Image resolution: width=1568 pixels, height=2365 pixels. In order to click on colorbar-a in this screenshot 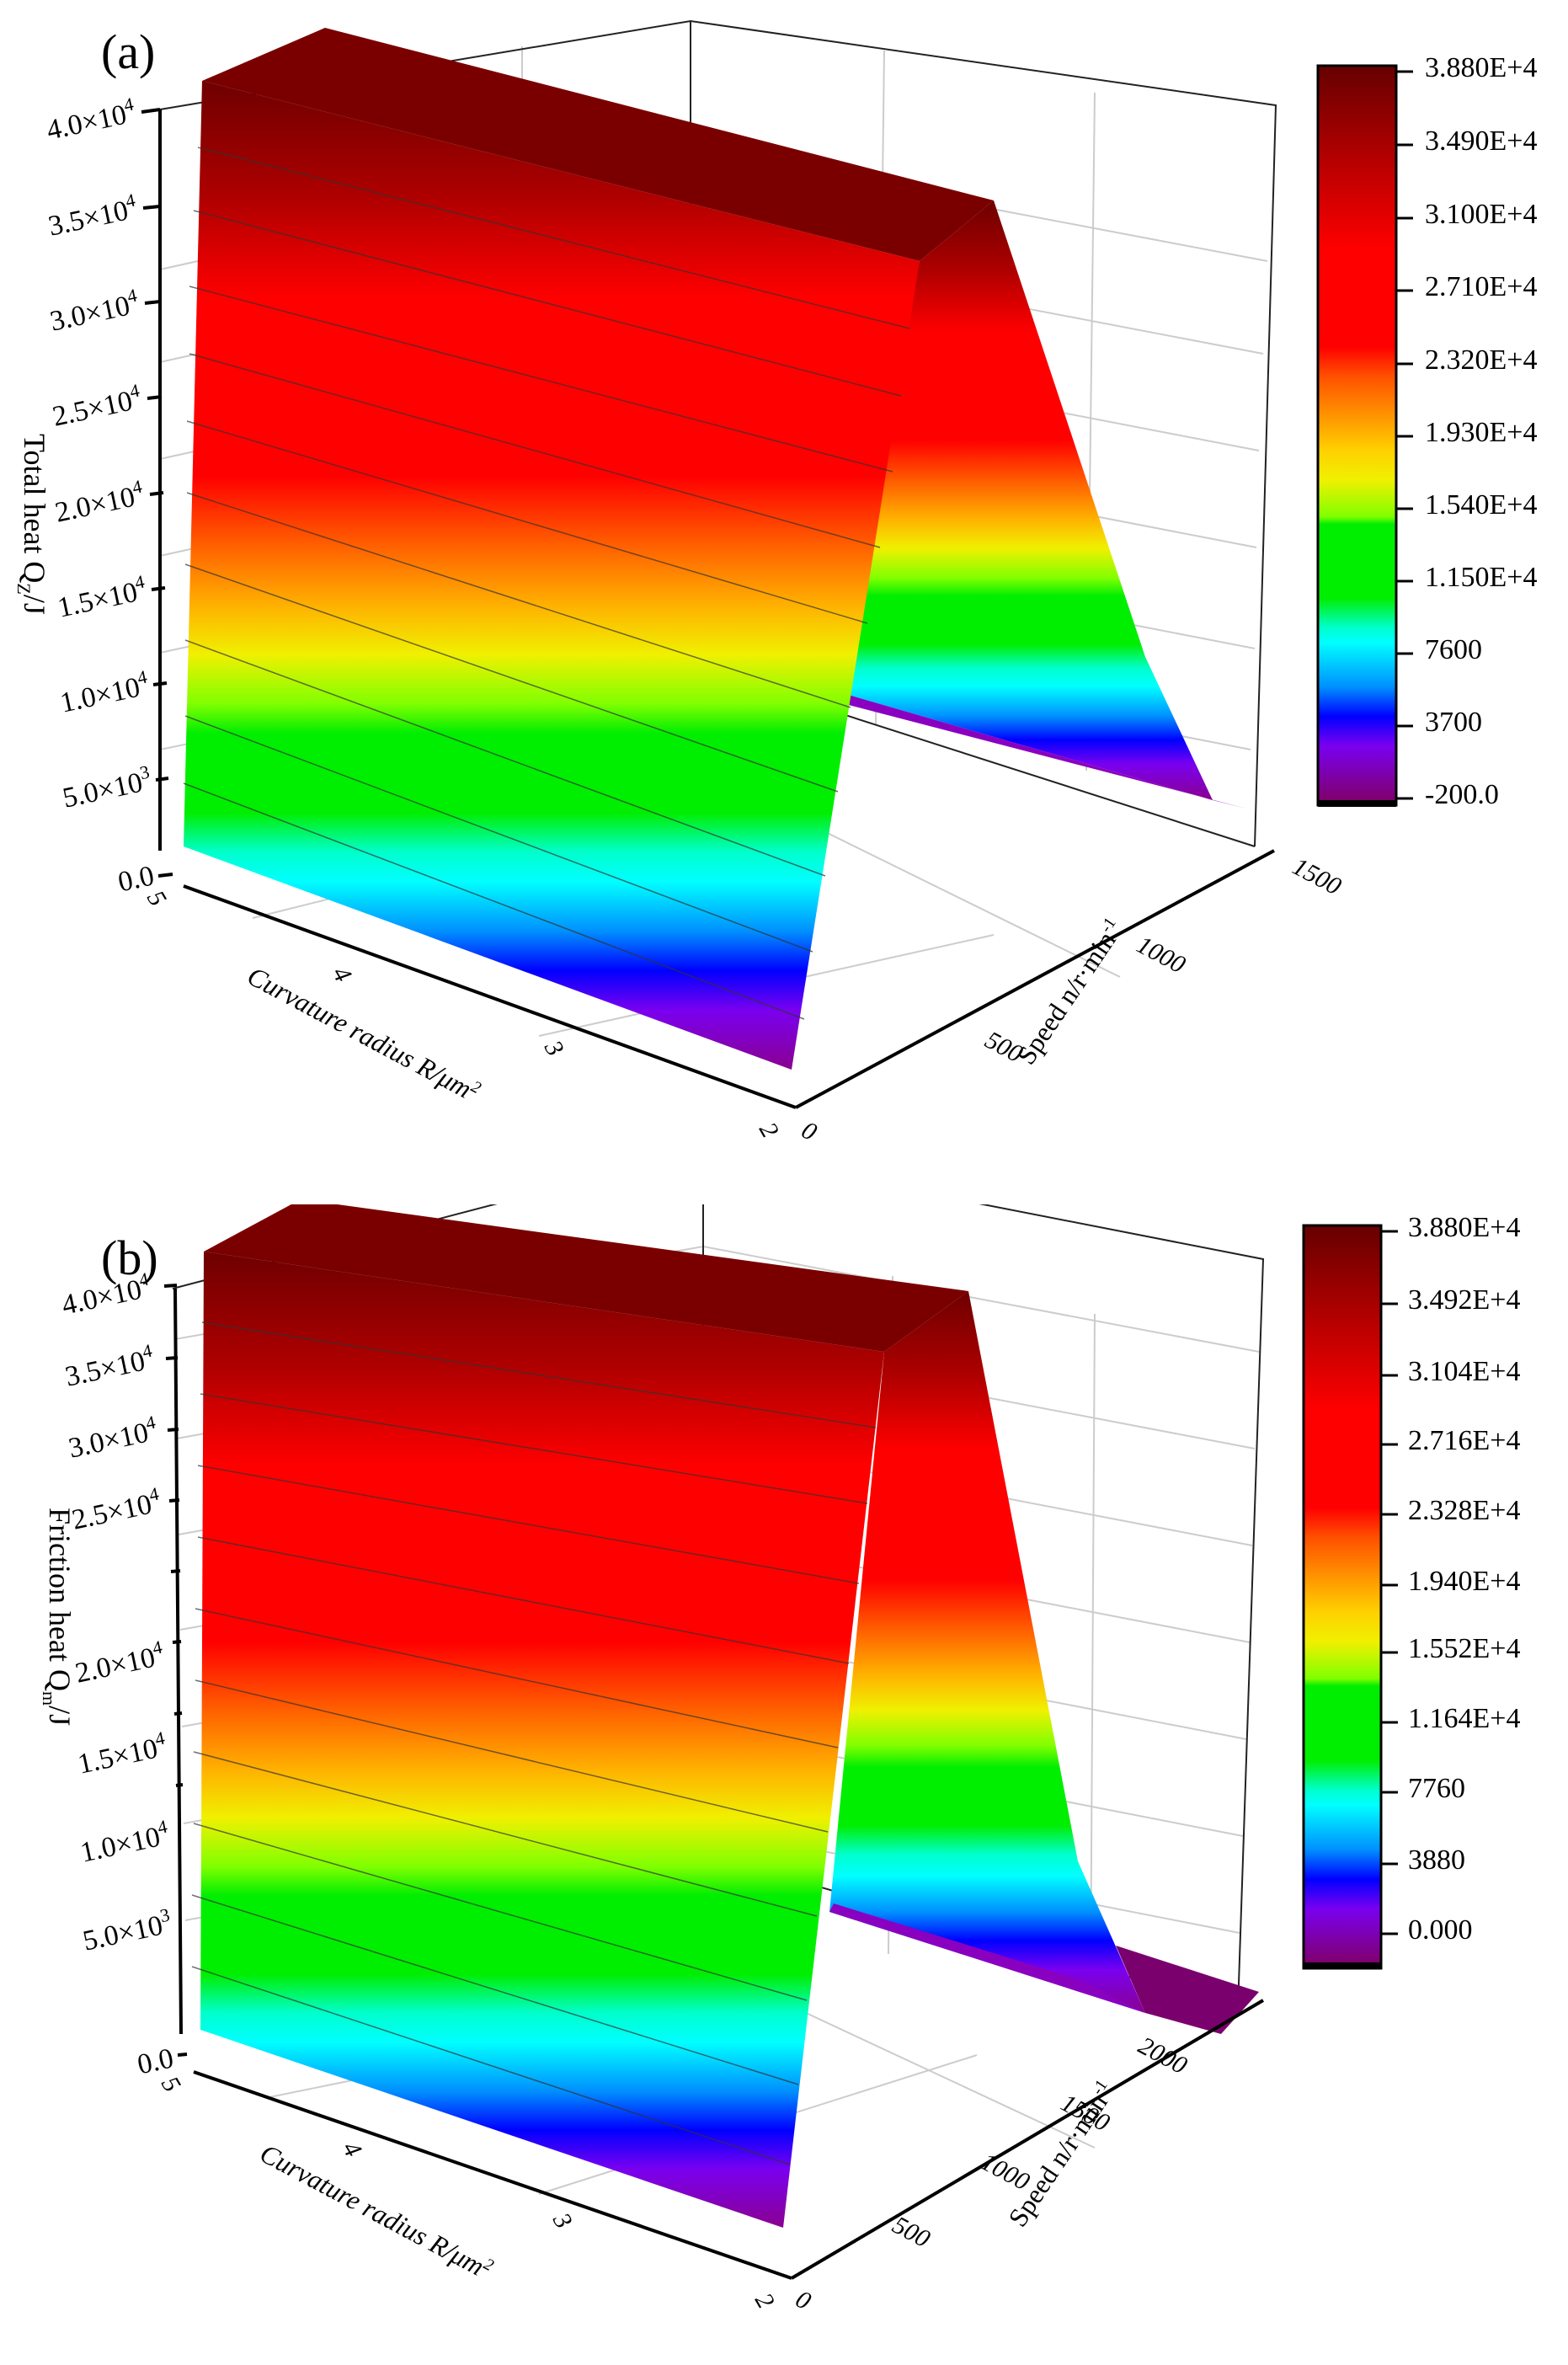, I will do `click(1357, 435)`.